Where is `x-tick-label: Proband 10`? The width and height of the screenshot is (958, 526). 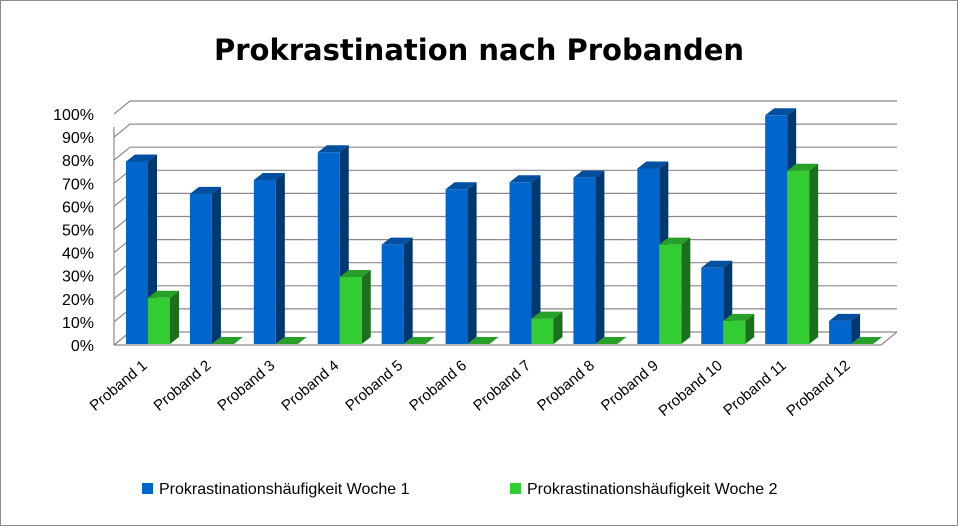 x-tick-label: Proband 10 is located at coordinates (690, 388).